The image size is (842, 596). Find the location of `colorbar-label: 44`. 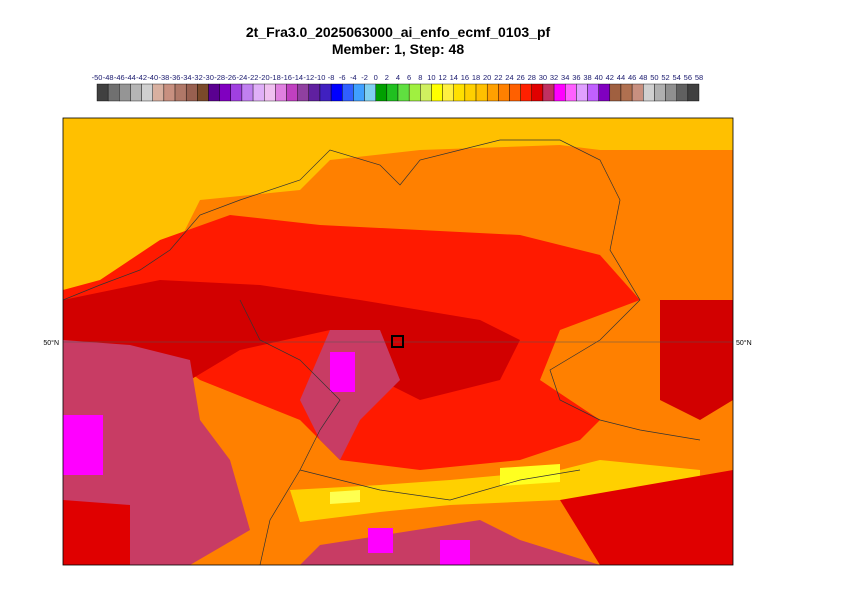

colorbar-label: 44 is located at coordinates (621, 77).